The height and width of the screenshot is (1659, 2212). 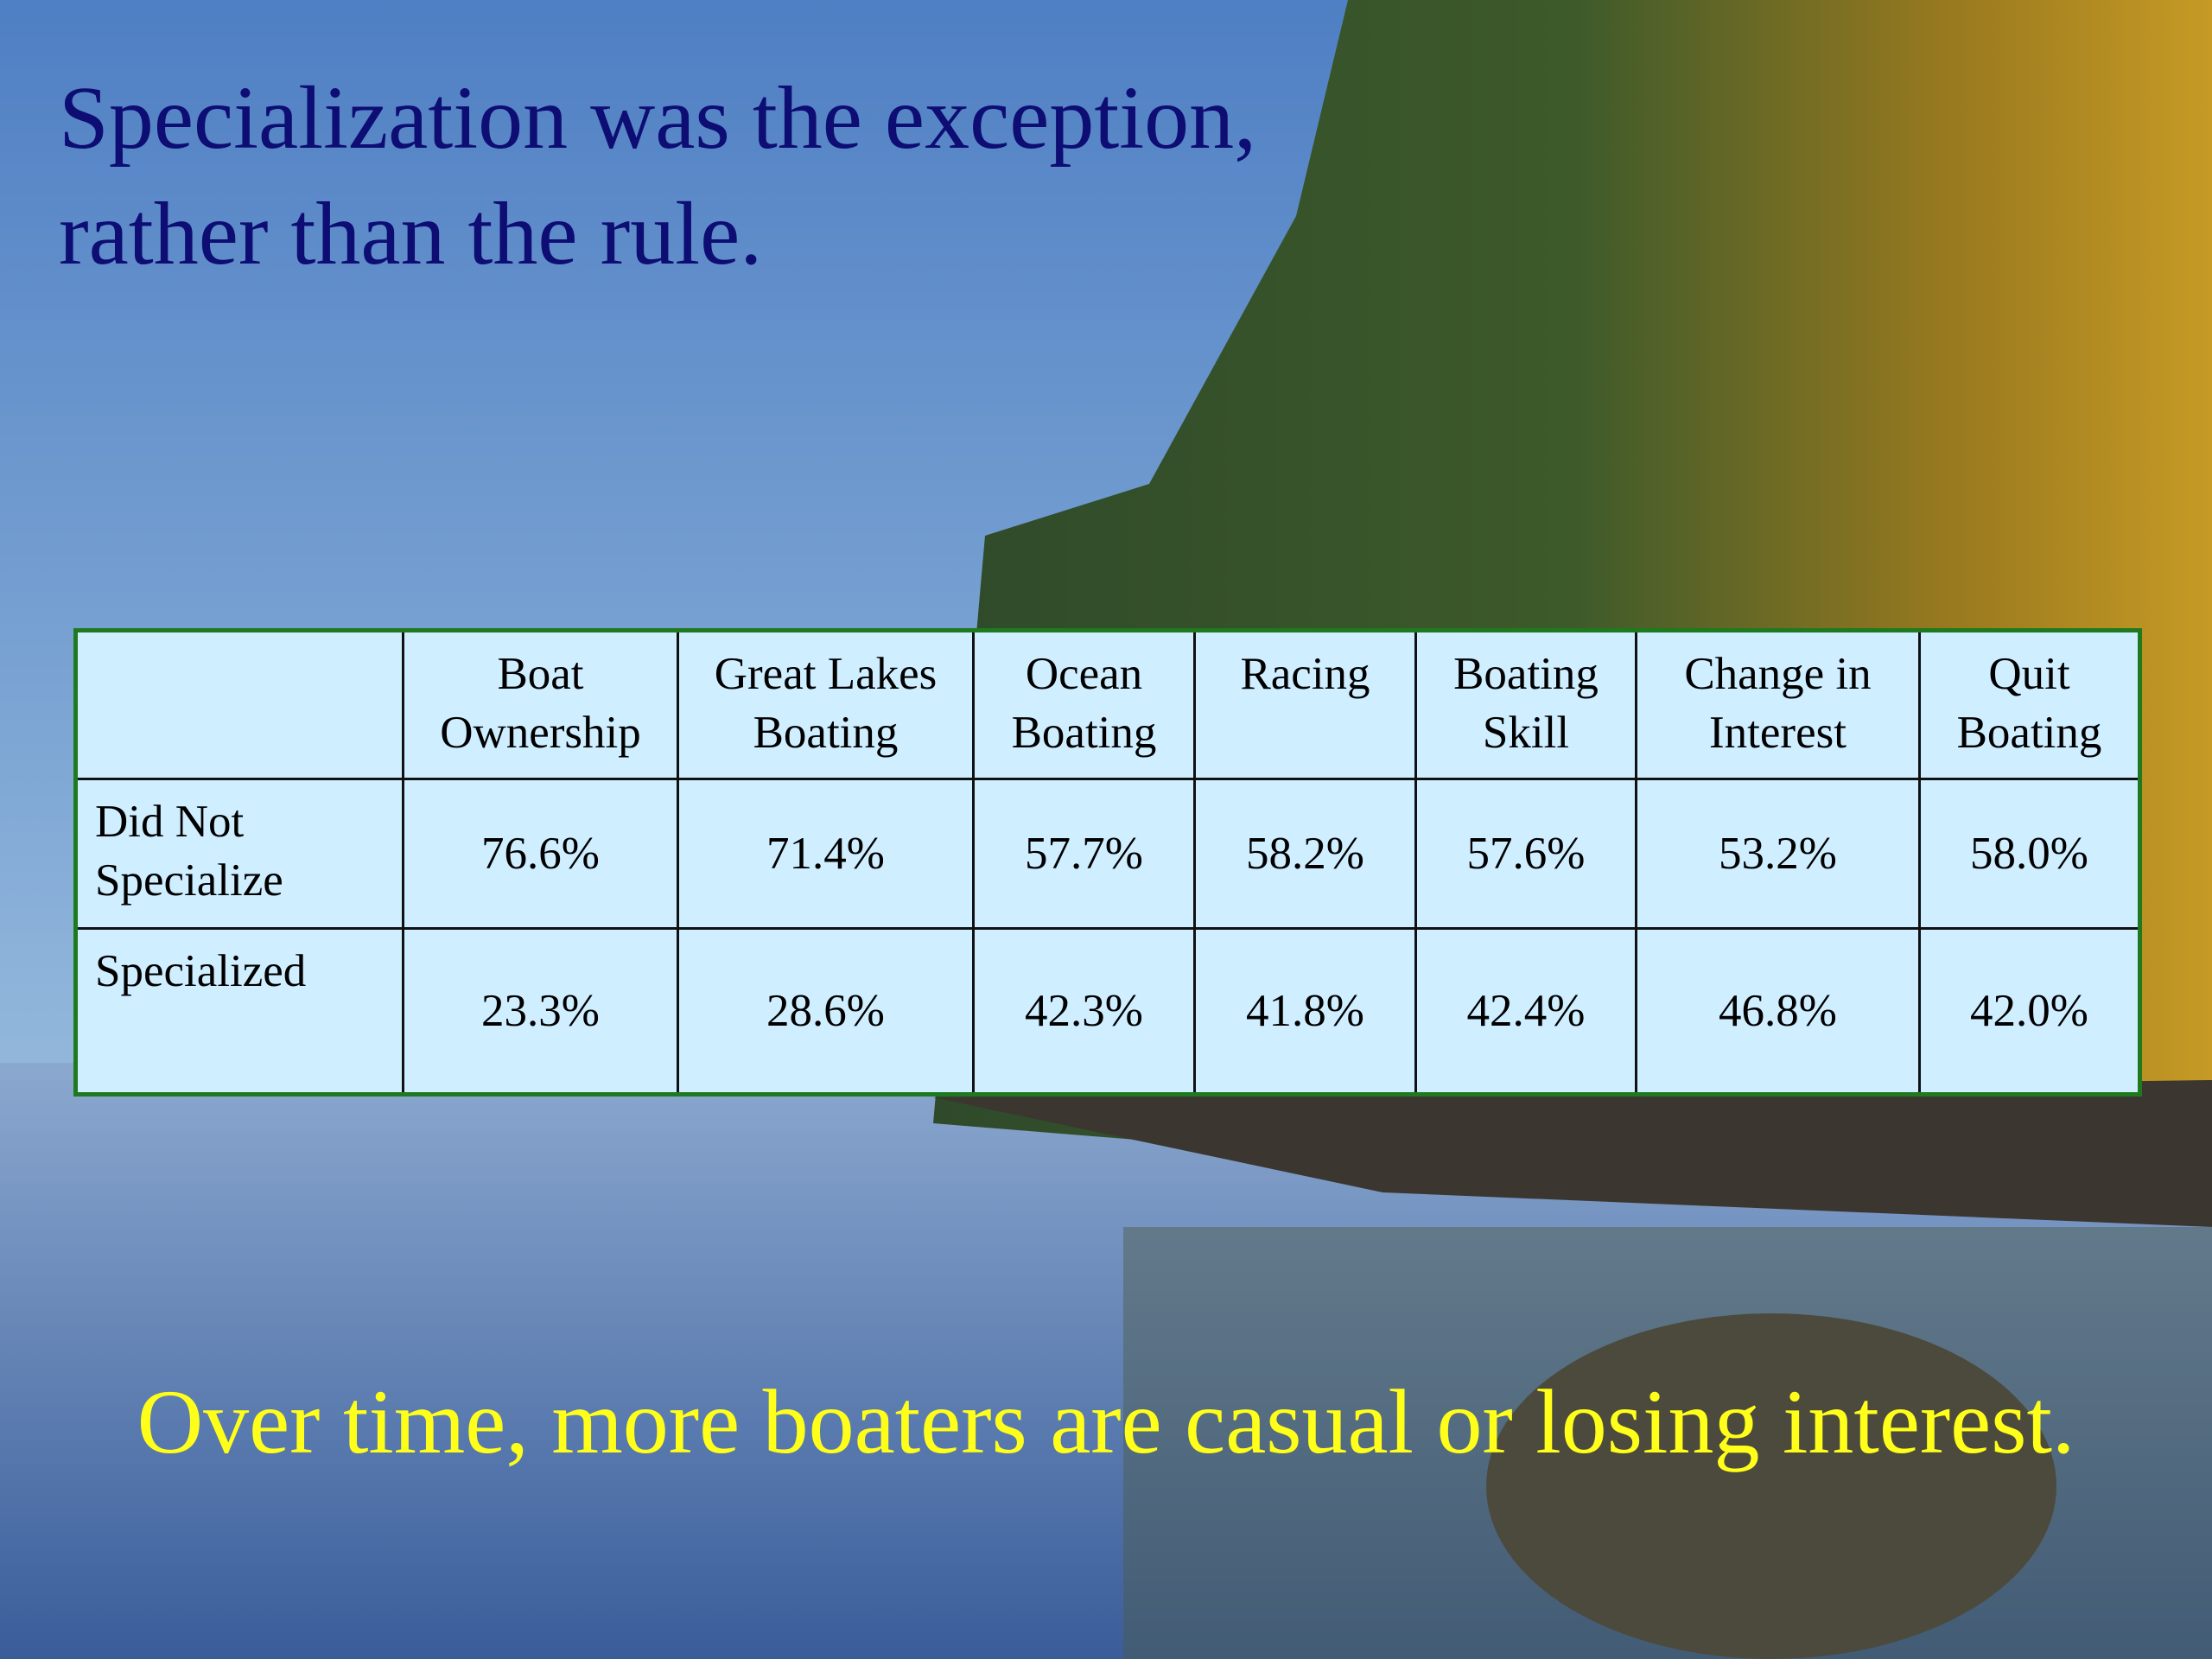 What do you see at coordinates (1305, 854) in the screenshot?
I see `table-cell: 58.2%` at bounding box center [1305, 854].